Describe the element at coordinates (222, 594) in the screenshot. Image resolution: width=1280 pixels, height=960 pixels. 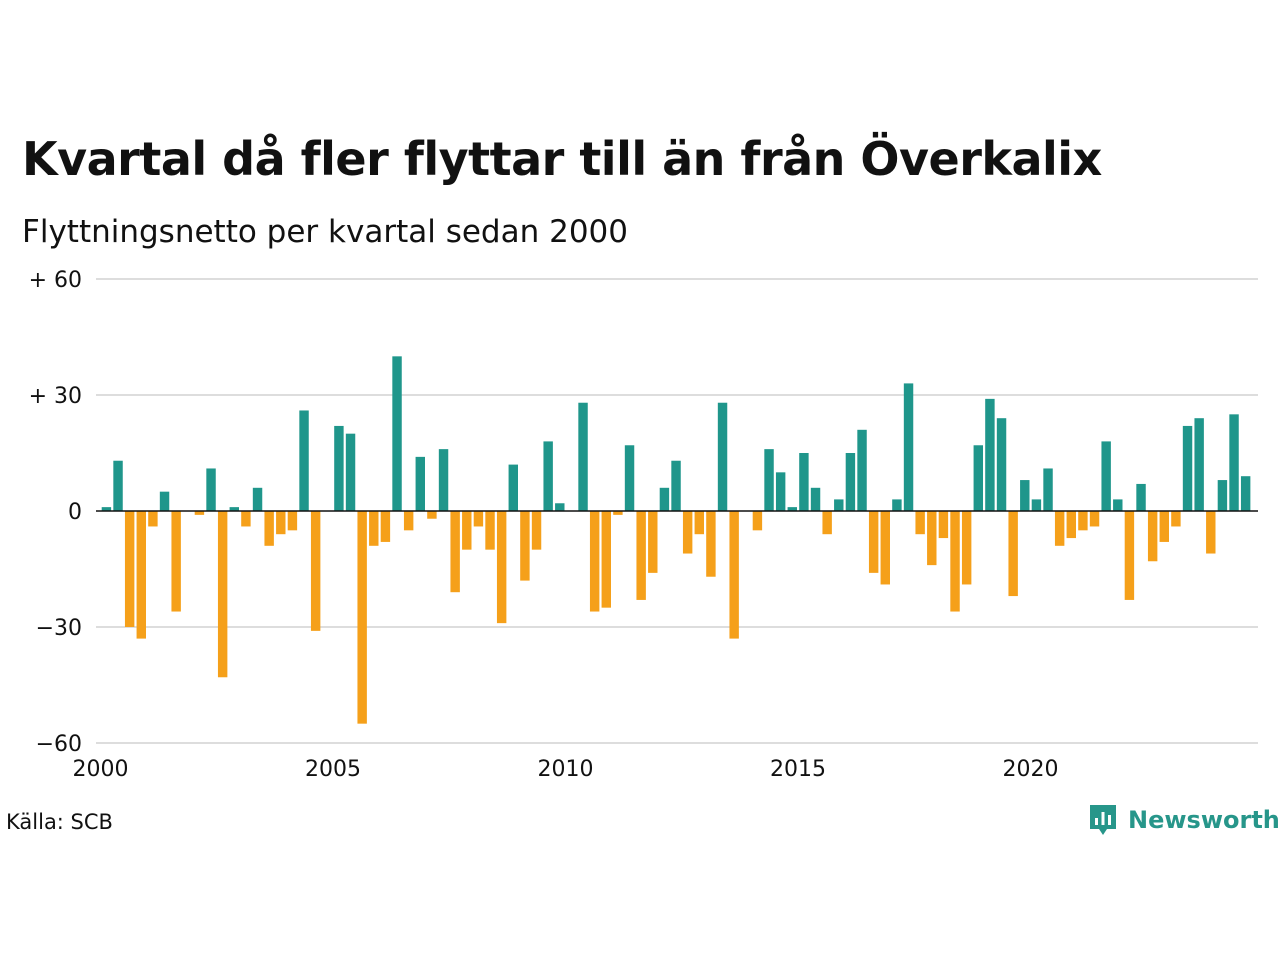
I see `bar-2002Q3` at that location.